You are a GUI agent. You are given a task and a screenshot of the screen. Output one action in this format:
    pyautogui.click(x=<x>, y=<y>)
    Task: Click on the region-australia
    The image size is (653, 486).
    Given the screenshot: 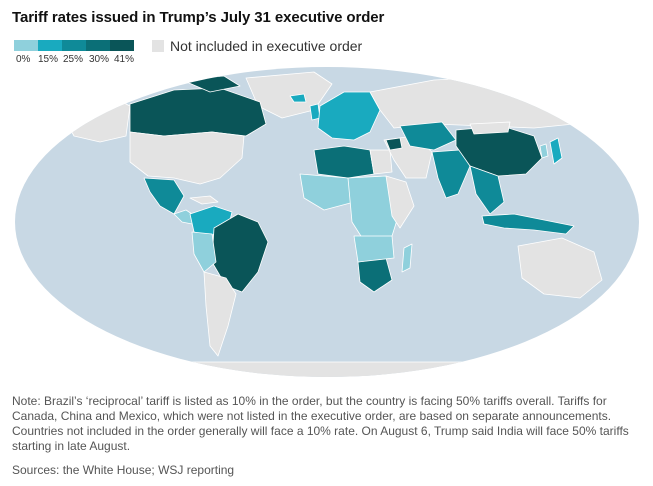 What is the action you would take?
    pyautogui.click(x=560, y=268)
    